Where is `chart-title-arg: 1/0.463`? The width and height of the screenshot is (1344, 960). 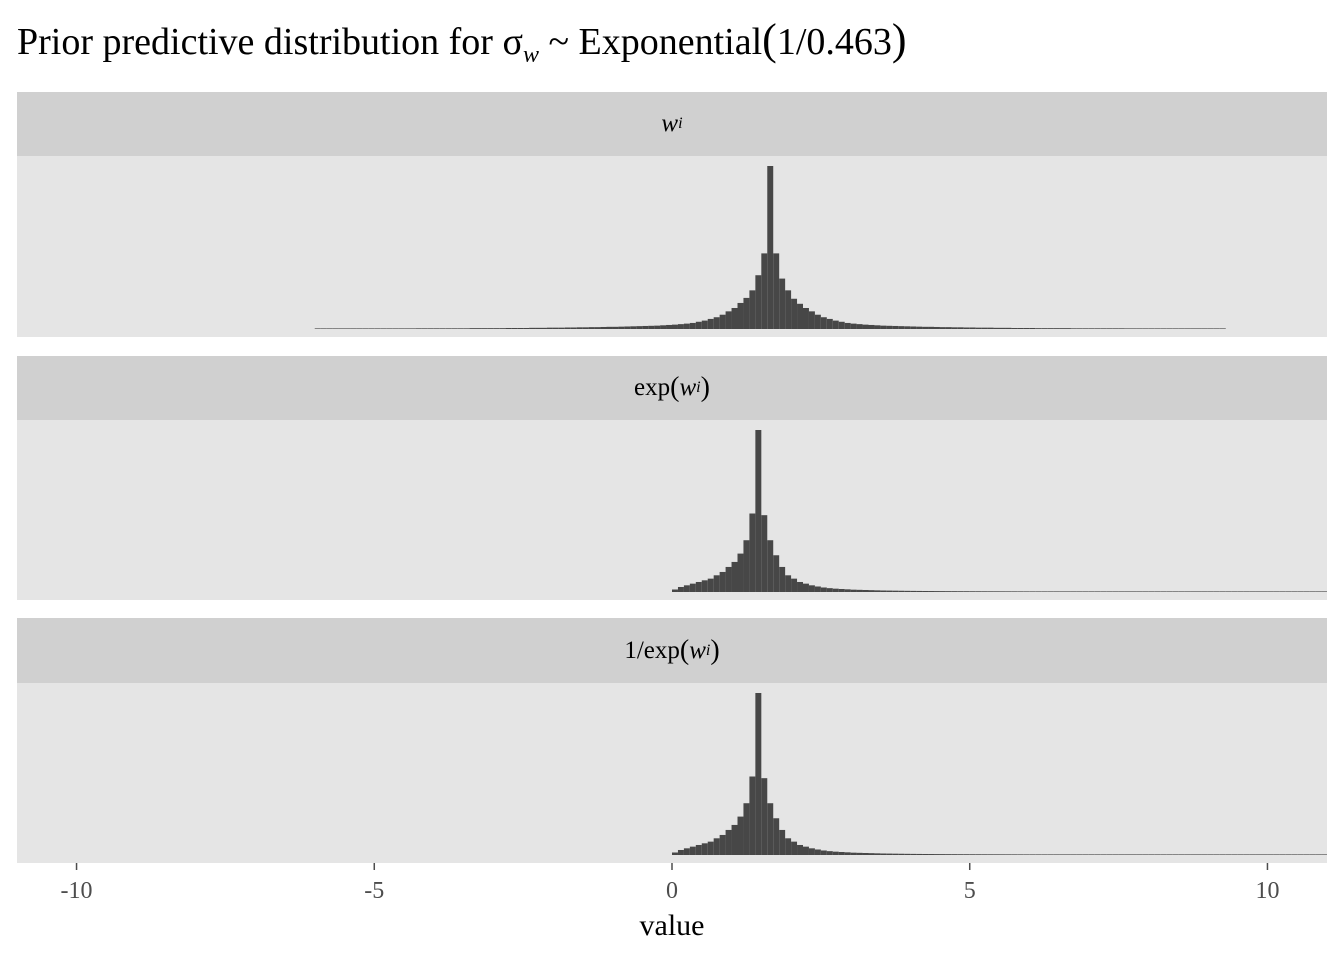 chart-title-arg: 1/0.463 is located at coordinates (834, 42).